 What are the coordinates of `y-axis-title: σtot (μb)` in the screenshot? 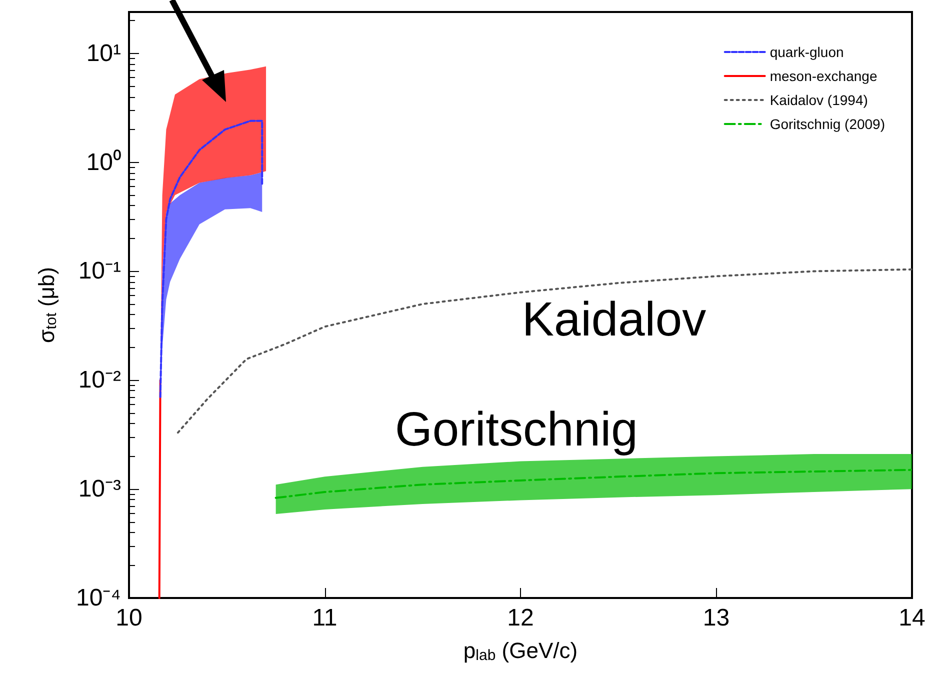 It's located at (47, 305).